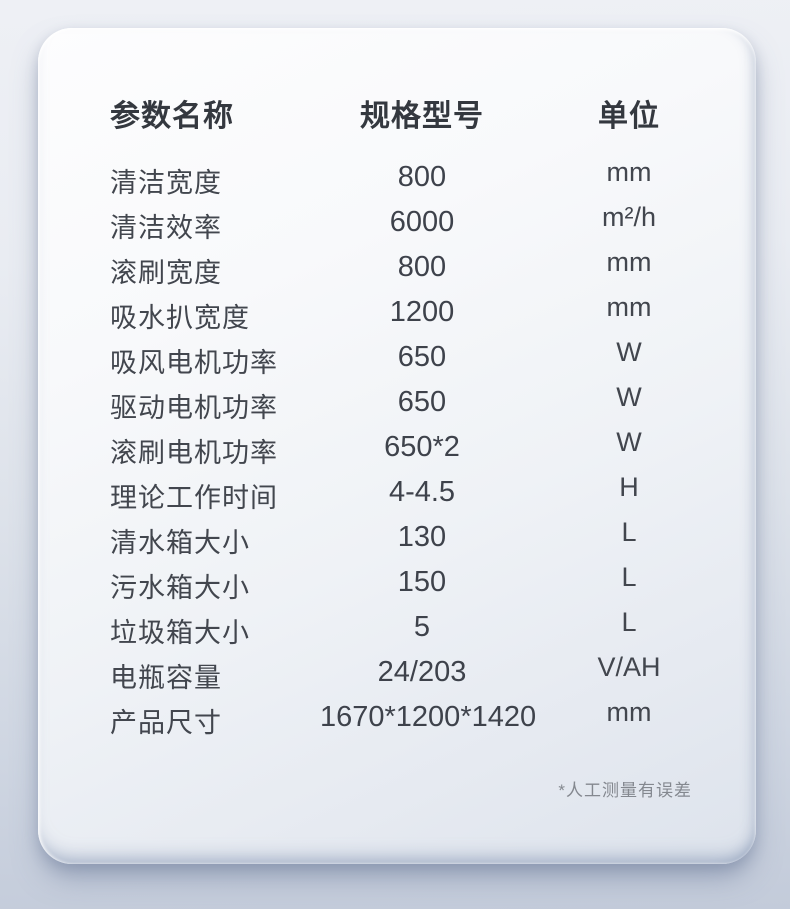 This screenshot has height=909, width=790. I want to click on parameter-name: 清洁效率, so click(166, 228).